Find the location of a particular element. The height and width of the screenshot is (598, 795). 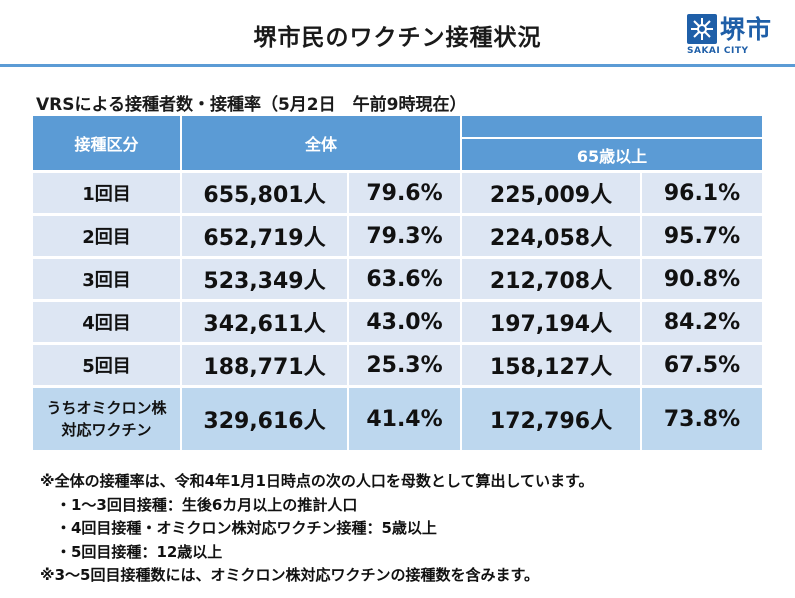

senior-count-1: 225,009人 is located at coordinates (551, 193).